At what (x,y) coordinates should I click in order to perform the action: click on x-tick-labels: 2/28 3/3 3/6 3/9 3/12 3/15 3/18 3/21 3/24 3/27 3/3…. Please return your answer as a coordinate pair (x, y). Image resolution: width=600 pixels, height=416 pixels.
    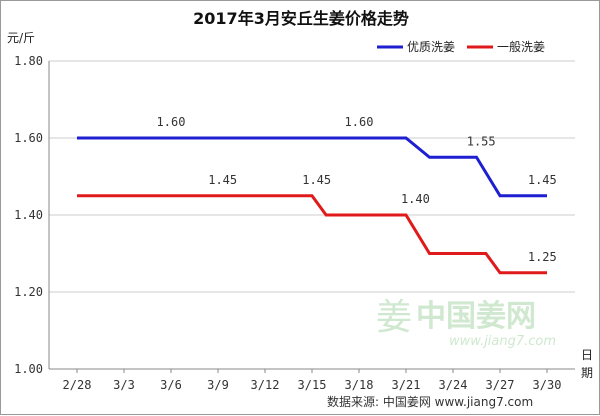
    Looking at the image, I should click on (312, 380).